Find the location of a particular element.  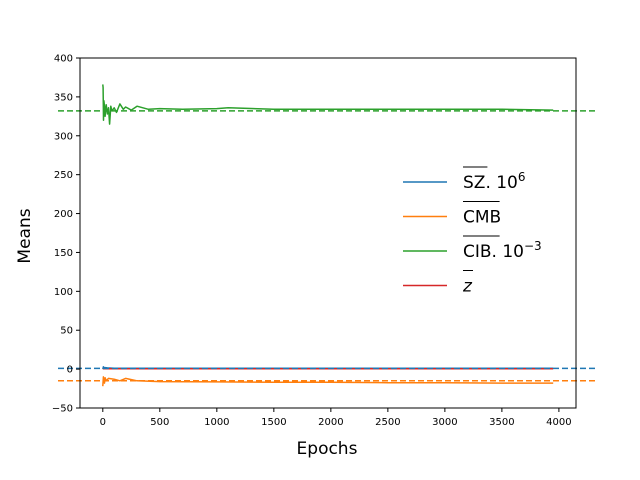

y-tick-label: 400 is located at coordinates (63, 59).